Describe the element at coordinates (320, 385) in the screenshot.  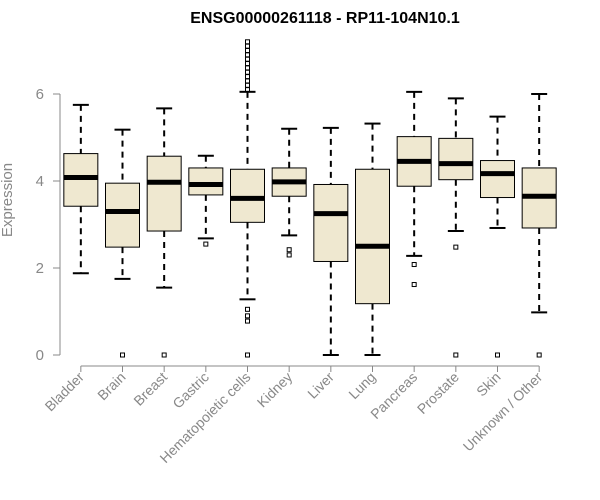
I see `x-tick-label: Liver` at that location.